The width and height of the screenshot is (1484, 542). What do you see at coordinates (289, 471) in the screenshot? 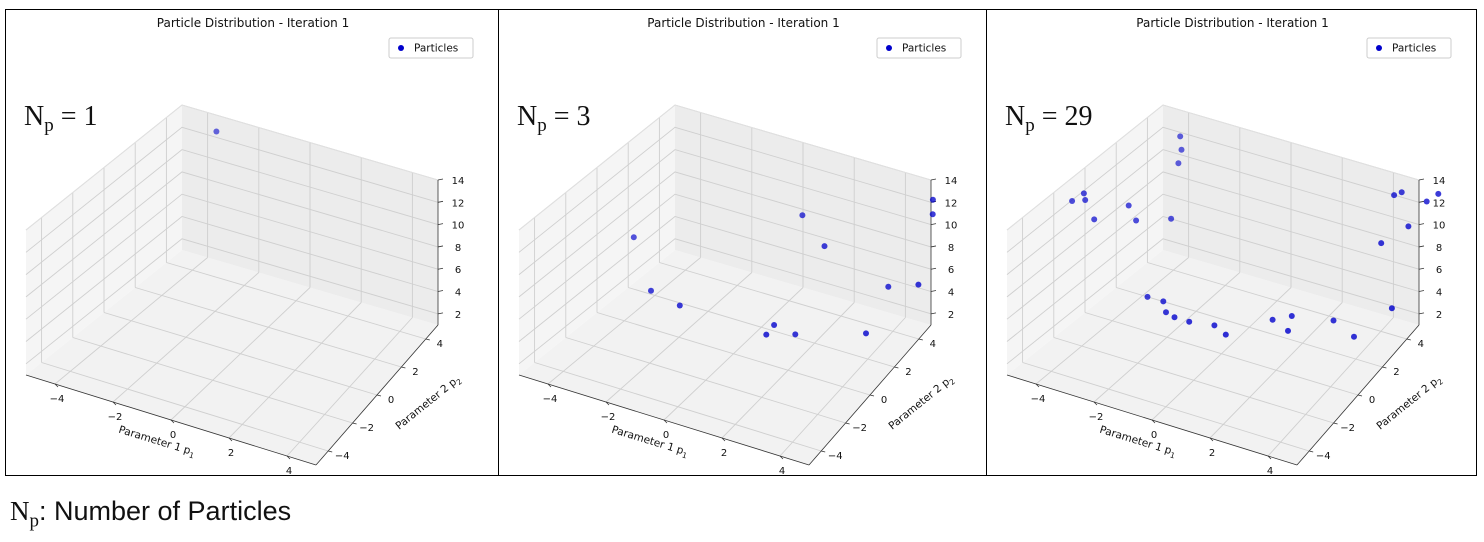
I see `x-tick-label: 4` at bounding box center [289, 471].